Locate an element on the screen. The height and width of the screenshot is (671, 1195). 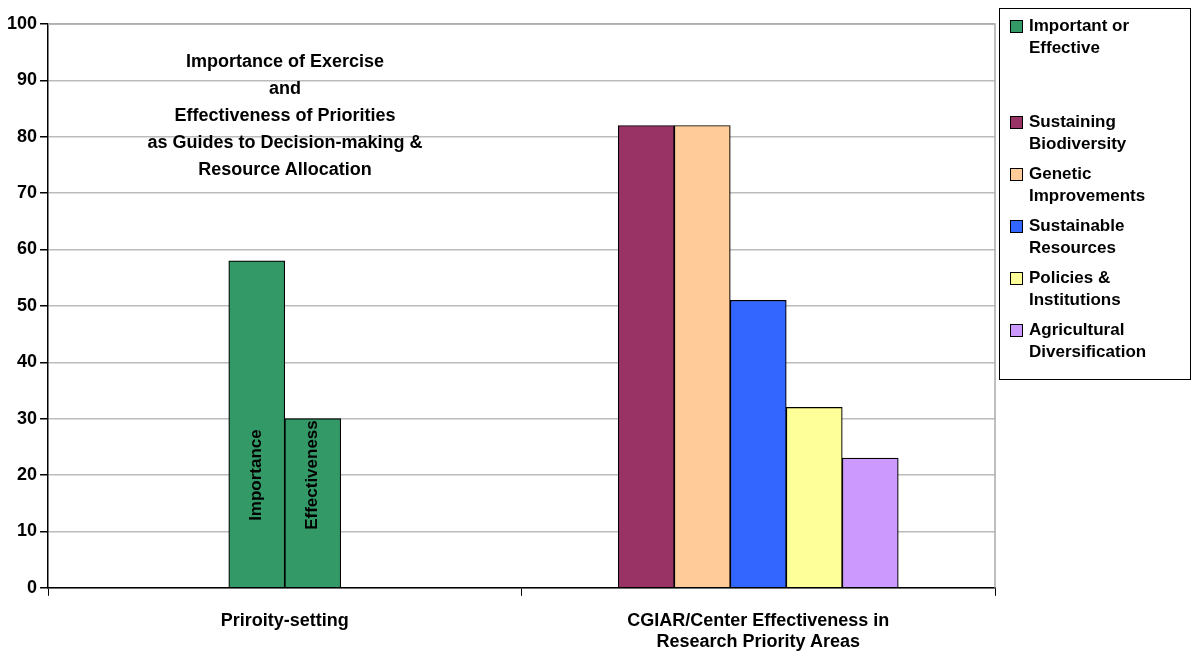
y-tick-label: 40 is located at coordinates (27, 361).